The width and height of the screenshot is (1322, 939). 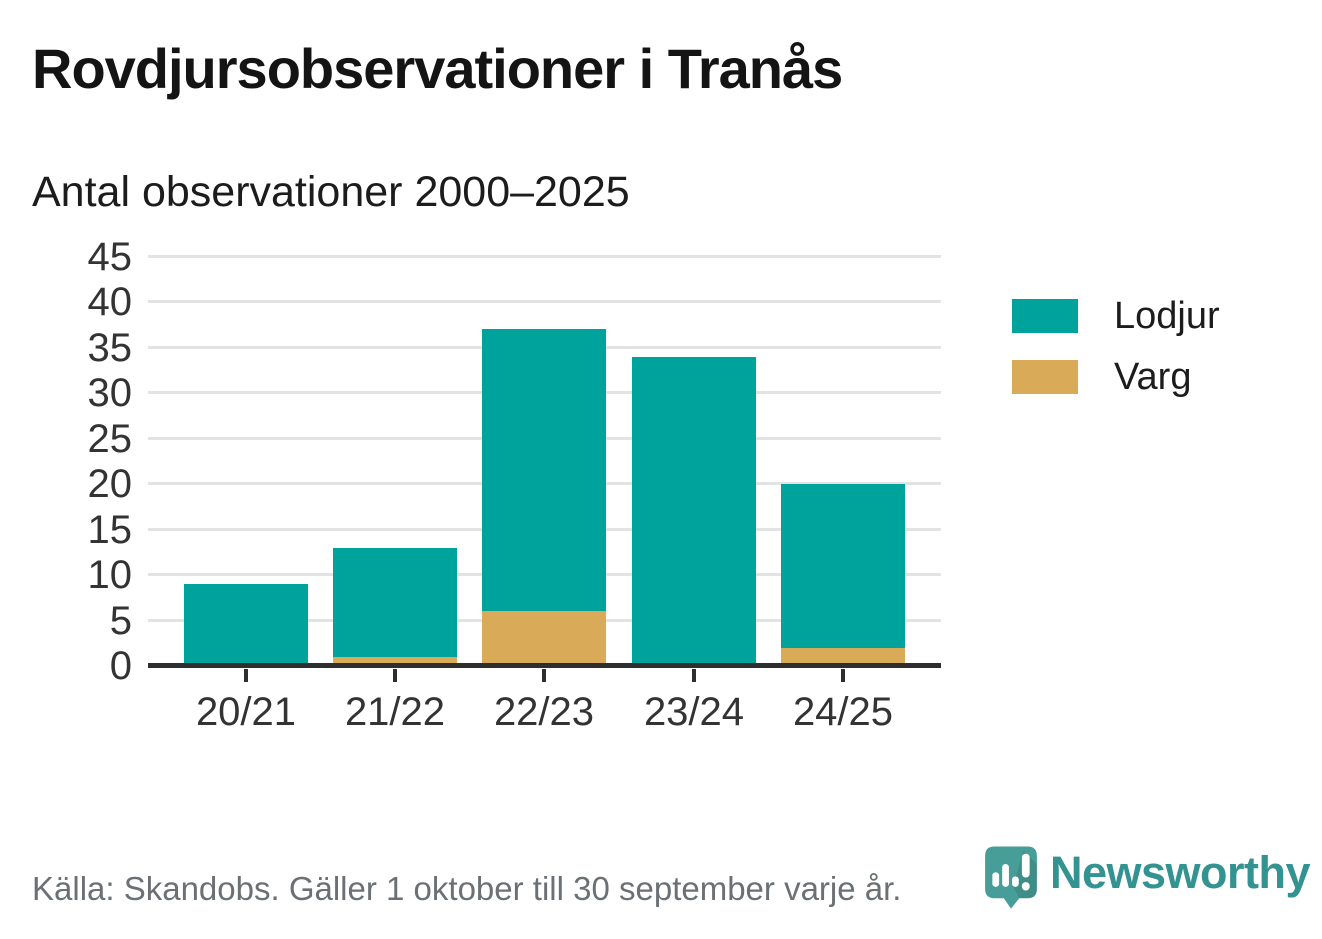 I want to click on y-tick-label: 25, so click(x=110, y=438).